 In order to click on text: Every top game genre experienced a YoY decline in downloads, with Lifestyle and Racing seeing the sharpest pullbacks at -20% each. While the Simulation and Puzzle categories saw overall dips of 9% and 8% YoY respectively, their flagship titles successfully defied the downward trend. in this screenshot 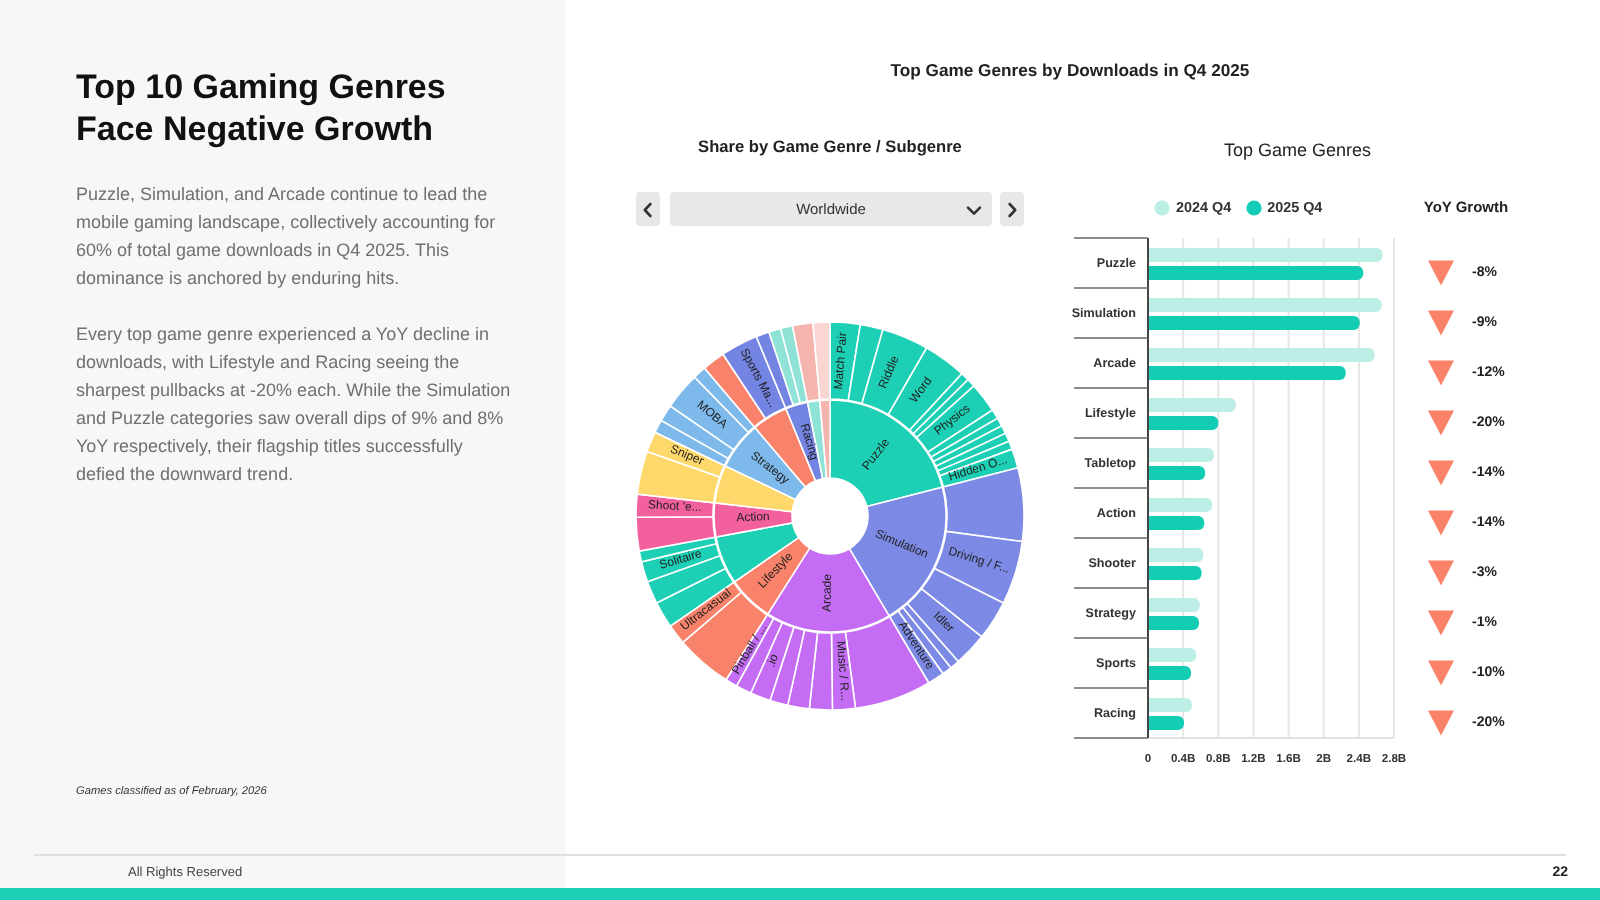, I will do `click(293, 404)`.